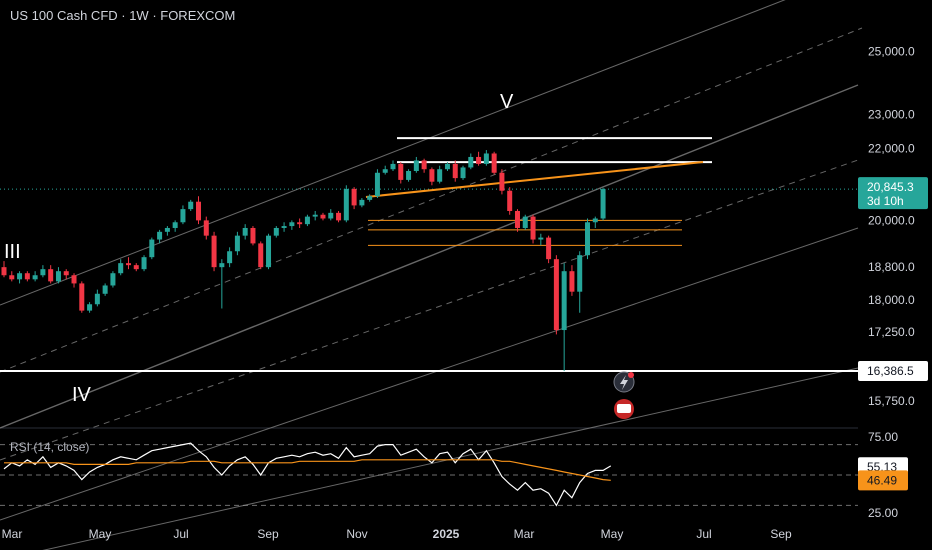 The image size is (932, 550). I want to click on price-axis-tick: 20,000.0, so click(891, 220).